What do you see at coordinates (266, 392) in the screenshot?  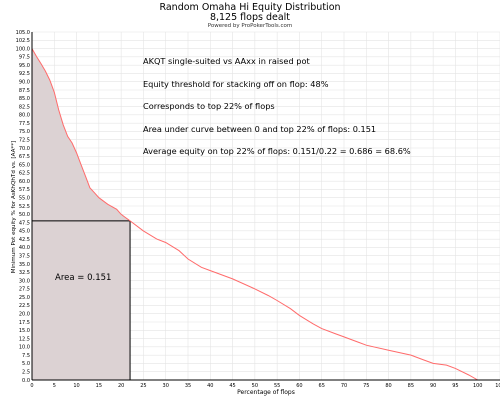 I see `x-axis-label: Percentage of flops` at bounding box center [266, 392].